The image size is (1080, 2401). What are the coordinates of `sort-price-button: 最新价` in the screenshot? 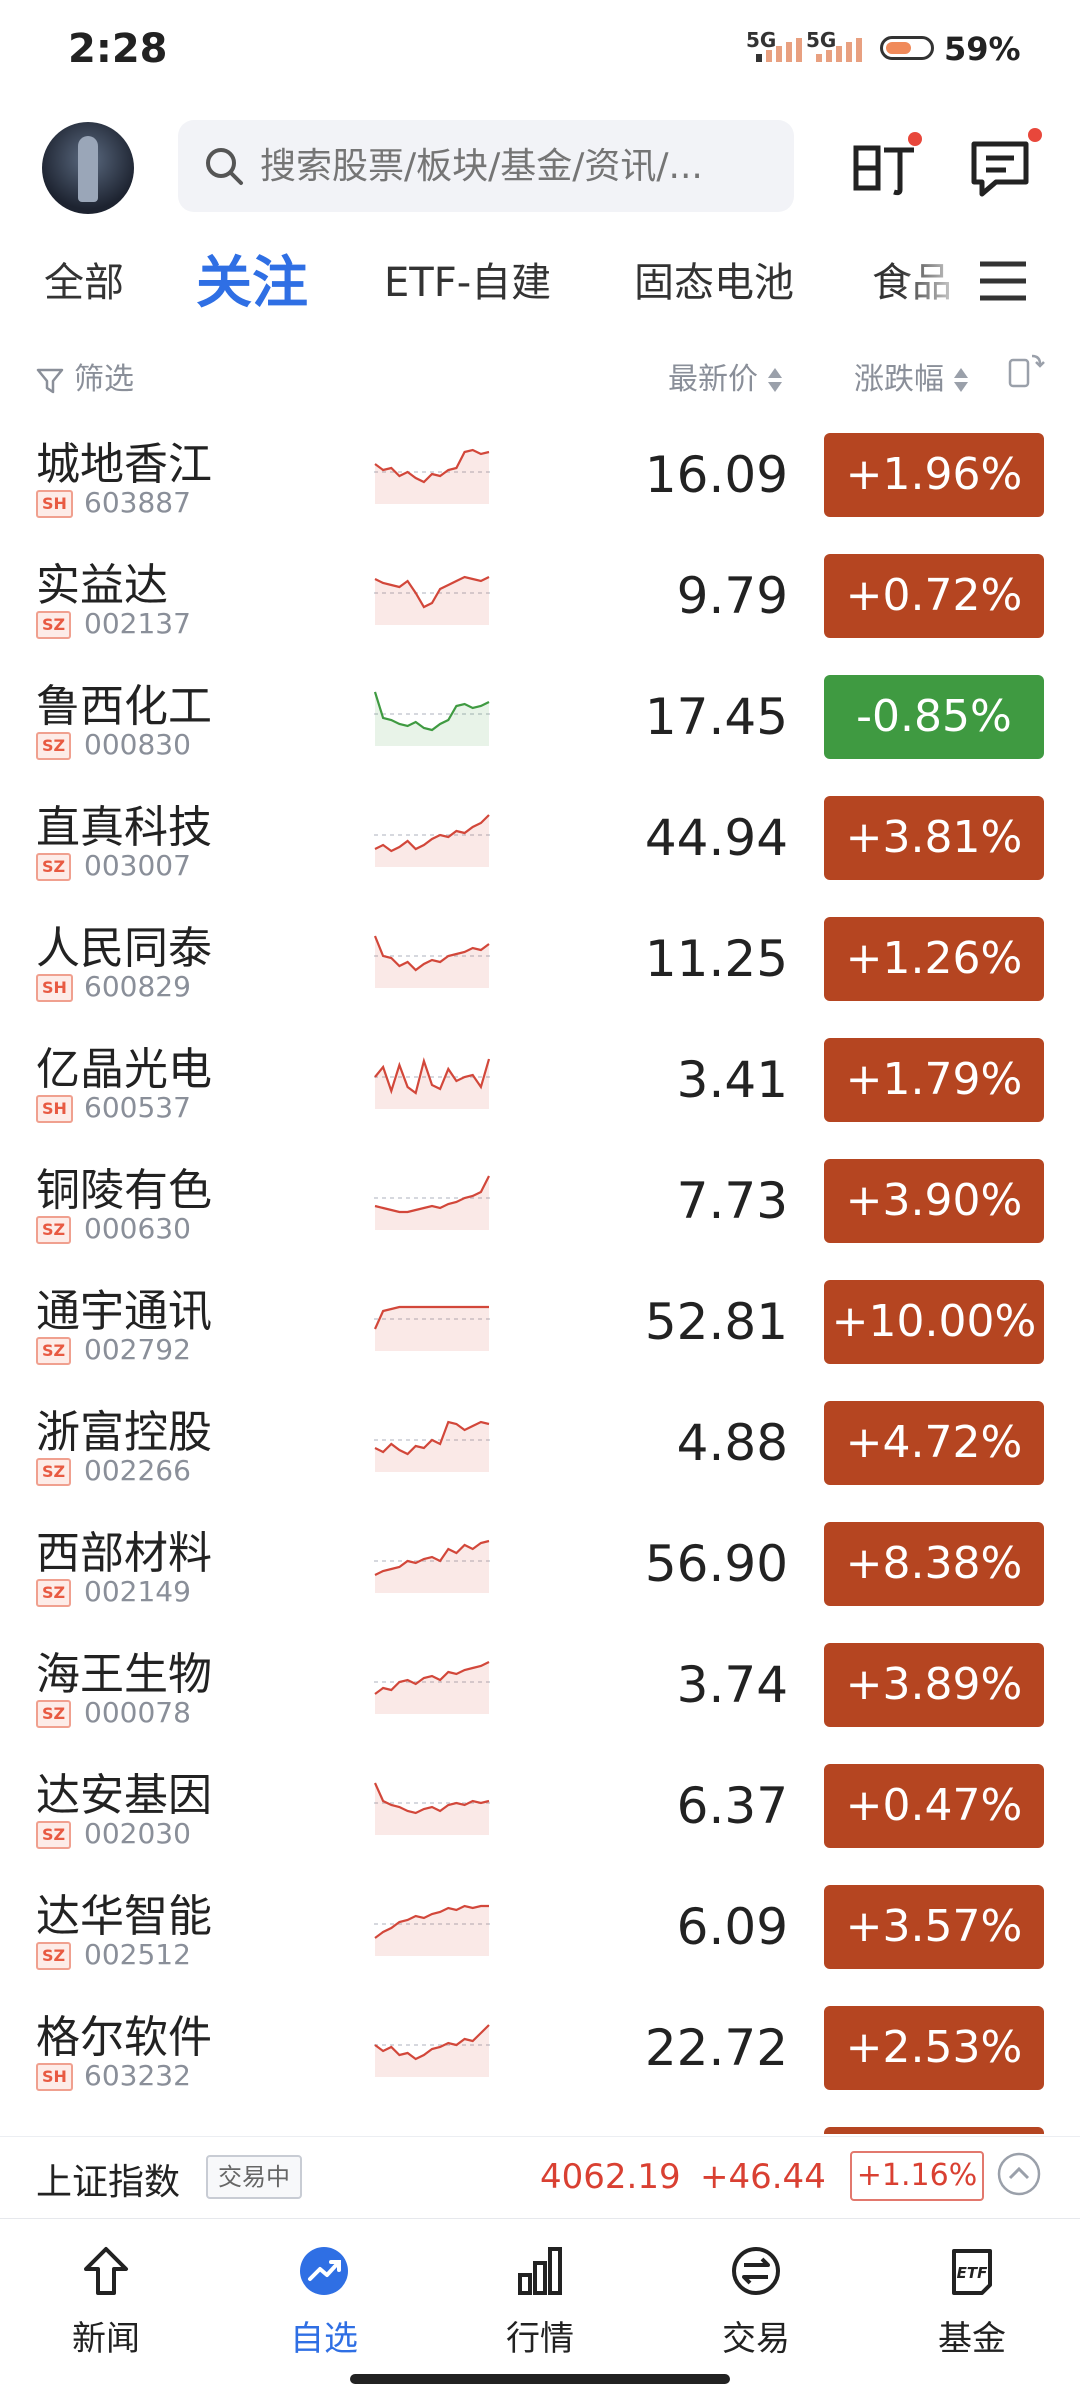 It's located at (725, 376).